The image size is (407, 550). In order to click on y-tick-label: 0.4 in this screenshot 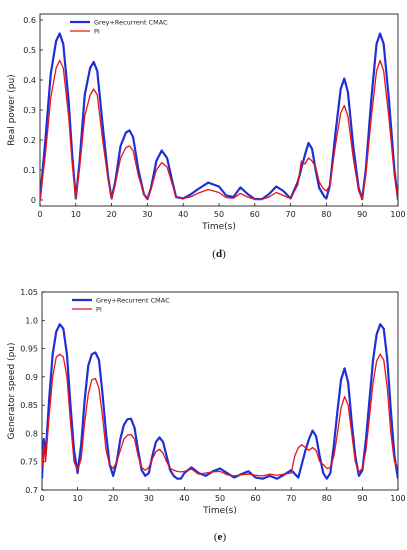, I will do `click(29, 80)`.